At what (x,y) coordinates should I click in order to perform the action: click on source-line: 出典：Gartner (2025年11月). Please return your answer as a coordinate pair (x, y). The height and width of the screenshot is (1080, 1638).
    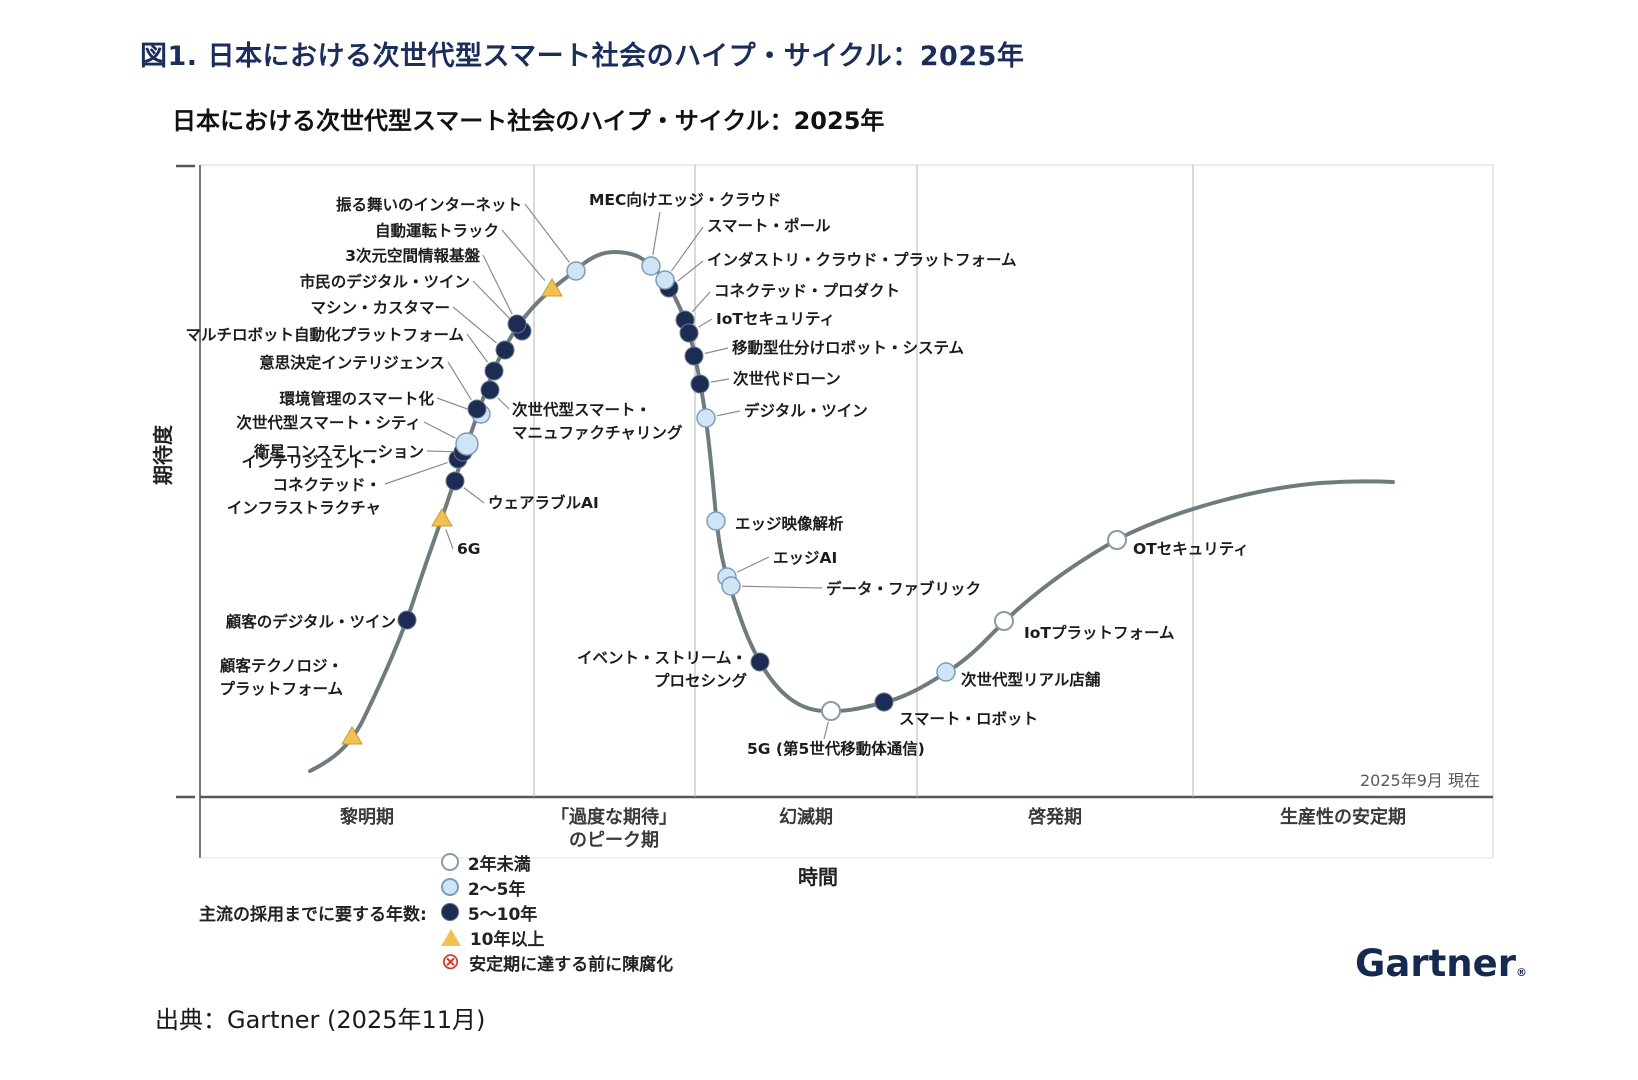
    Looking at the image, I should click on (320, 1020).